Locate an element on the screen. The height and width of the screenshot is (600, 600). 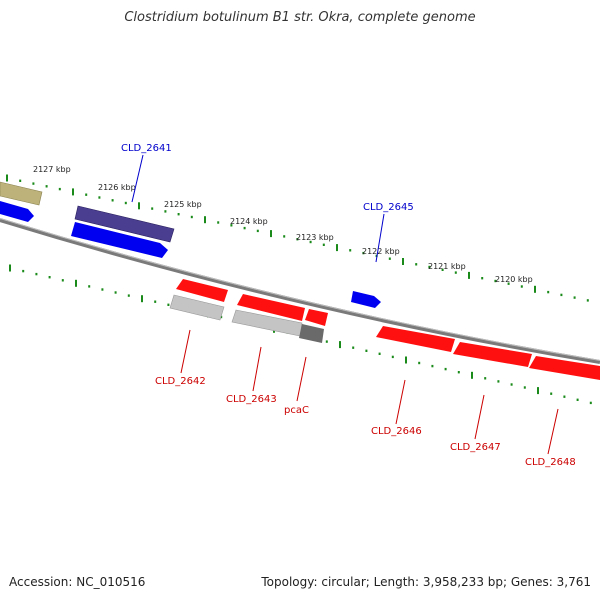
reverse-genes is located at coordinates (384, 329).